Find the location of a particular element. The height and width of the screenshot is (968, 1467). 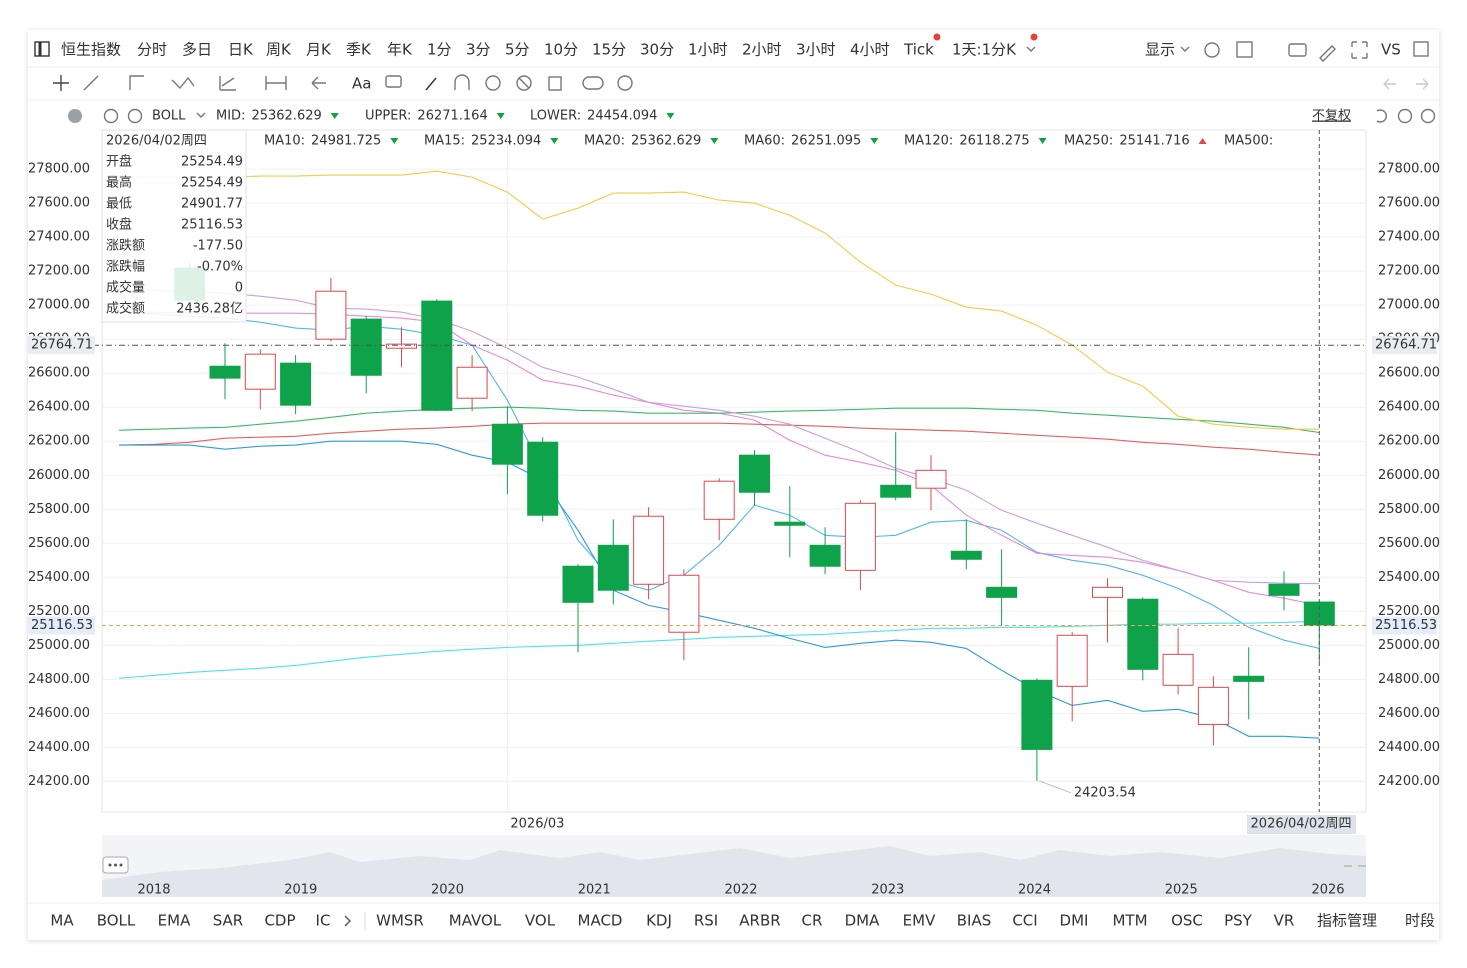

handle-dot is located at coordinates (110, 865).